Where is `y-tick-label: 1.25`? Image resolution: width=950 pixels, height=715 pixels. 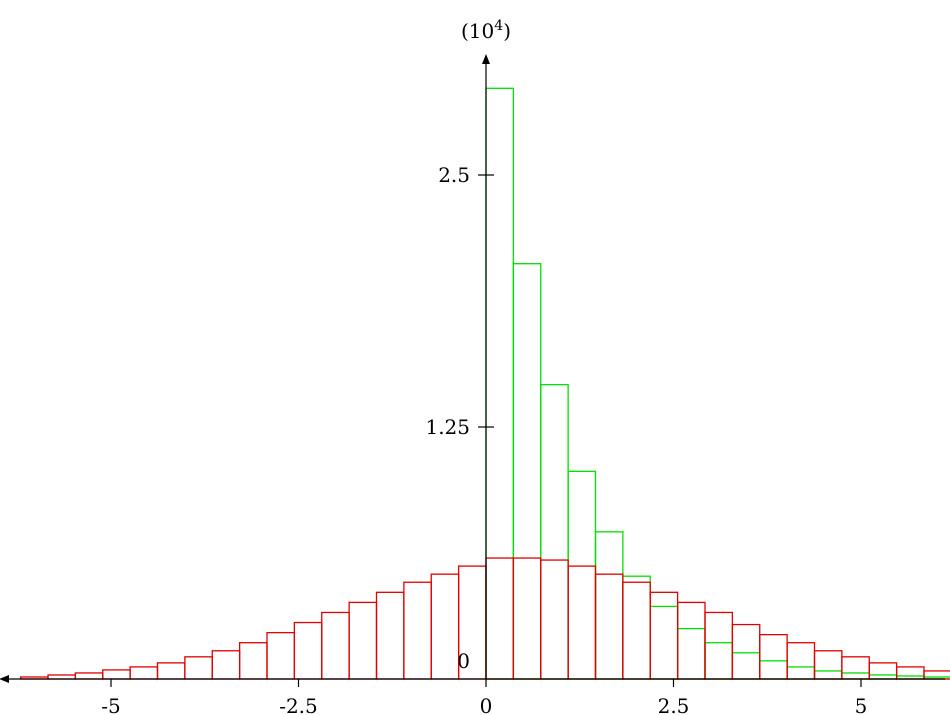
y-tick-label: 1.25 is located at coordinates (447, 427).